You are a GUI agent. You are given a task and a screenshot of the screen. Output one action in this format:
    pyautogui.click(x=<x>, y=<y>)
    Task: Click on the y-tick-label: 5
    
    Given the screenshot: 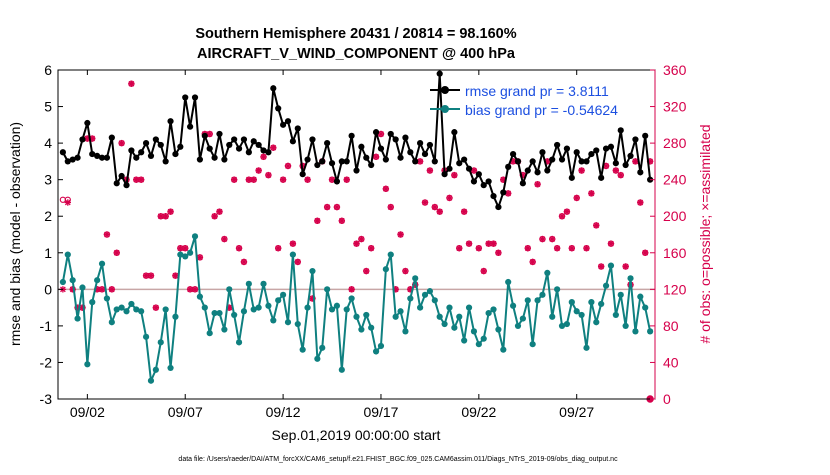 What is the action you would take?
    pyautogui.click(x=48, y=107)
    